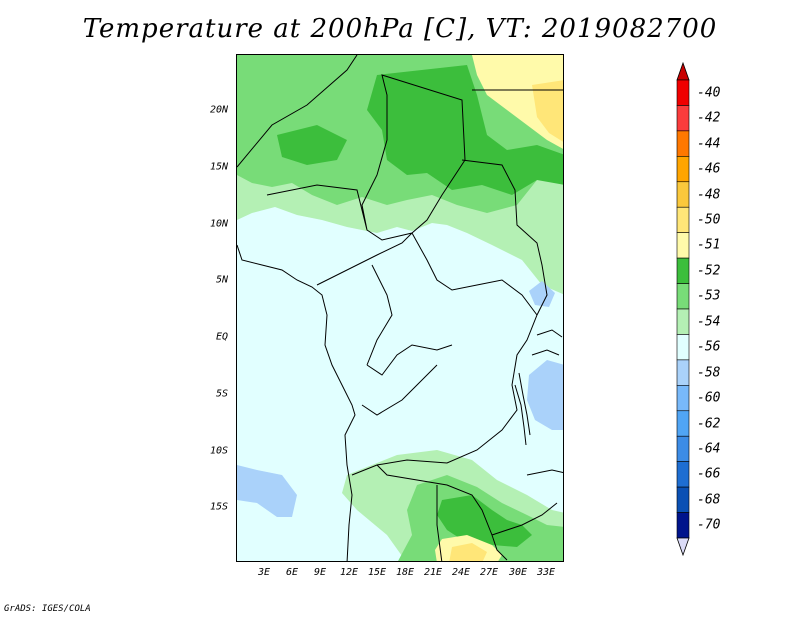 Image resolution: width=800 pixels, height=618 pixels. What do you see at coordinates (484, 521) in the screenshot?
I see `field-minus51-south` at bounding box center [484, 521].